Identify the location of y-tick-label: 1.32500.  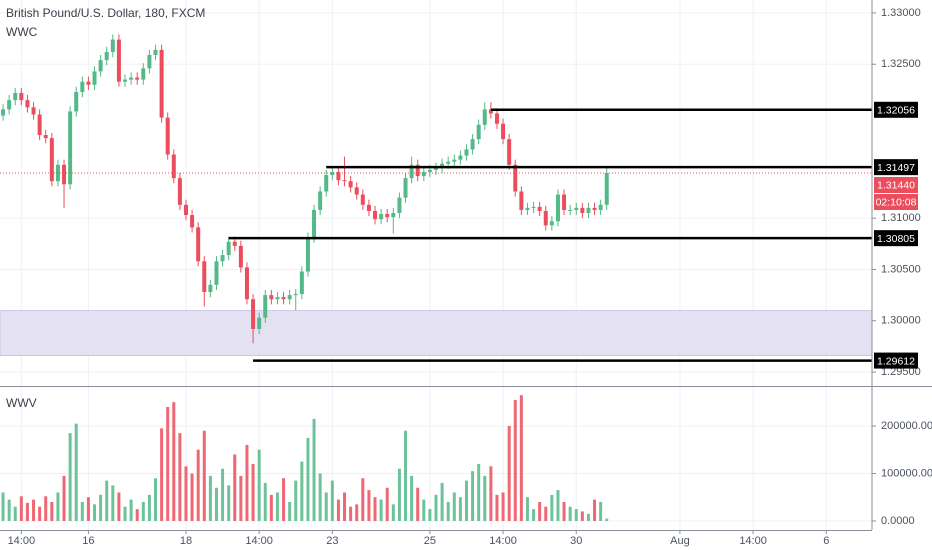
(901, 64).